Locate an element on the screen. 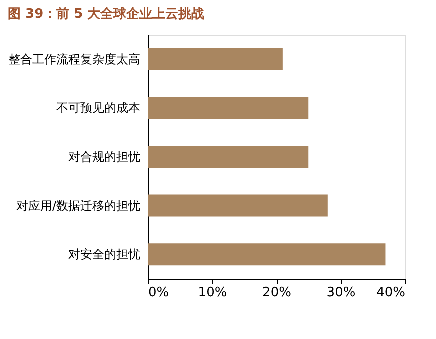 The height and width of the screenshot is (339, 436). y-tick-label: 对合规的担忧 is located at coordinates (104, 157).